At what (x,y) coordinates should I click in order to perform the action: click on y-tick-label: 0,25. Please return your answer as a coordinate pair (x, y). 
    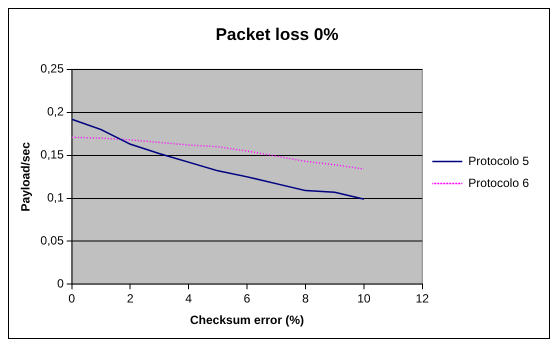
    Looking at the image, I should click on (52, 69).